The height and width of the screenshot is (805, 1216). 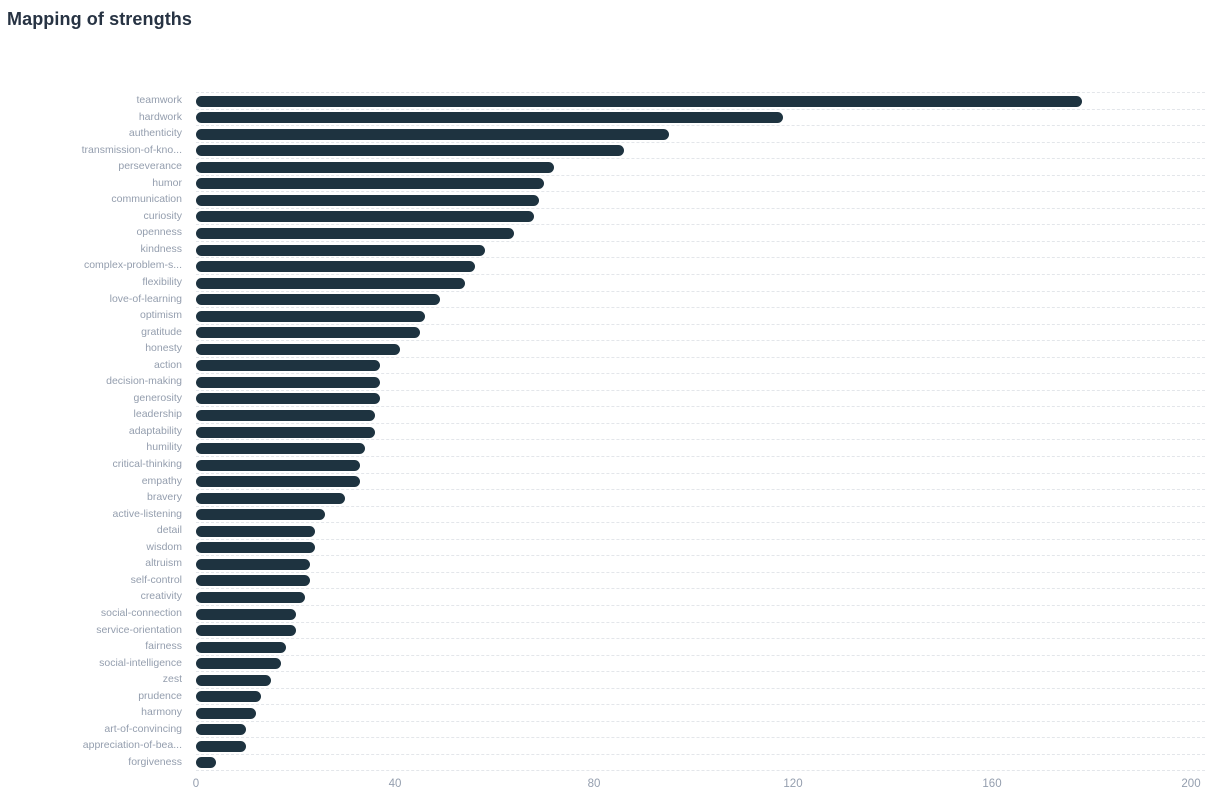 What do you see at coordinates (196, 784) in the screenshot?
I see `x-axis-tick-label: 0` at bounding box center [196, 784].